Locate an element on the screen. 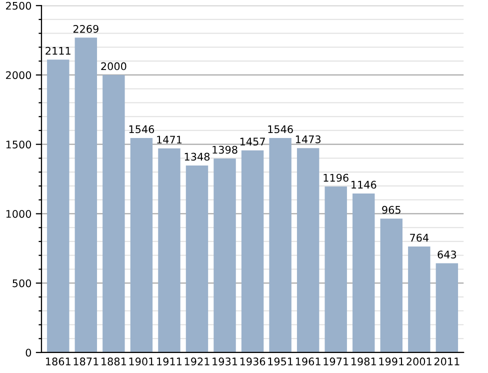 The image size is (488, 373). x-tick-label: 1971 is located at coordinates (336, 362).